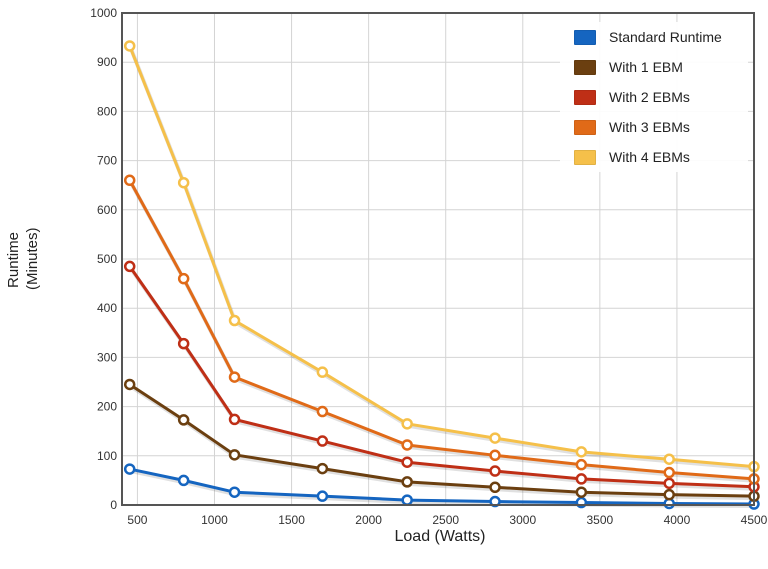 The height and width of the screenshot is (569, 768). What do you see at coordinates (600, 520) in the screenshot?
I see `x-tick-label: 3500` at bounding box center [600, 520].